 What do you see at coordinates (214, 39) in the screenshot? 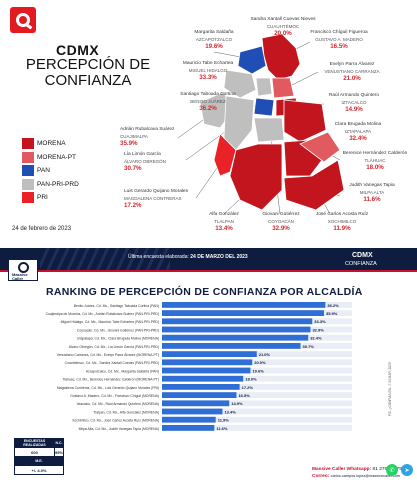
I see `callout-azcapotzalco: Margarita Saldaña AZCAPOTZALCO 19.6%` at bounding box center [214, 39].